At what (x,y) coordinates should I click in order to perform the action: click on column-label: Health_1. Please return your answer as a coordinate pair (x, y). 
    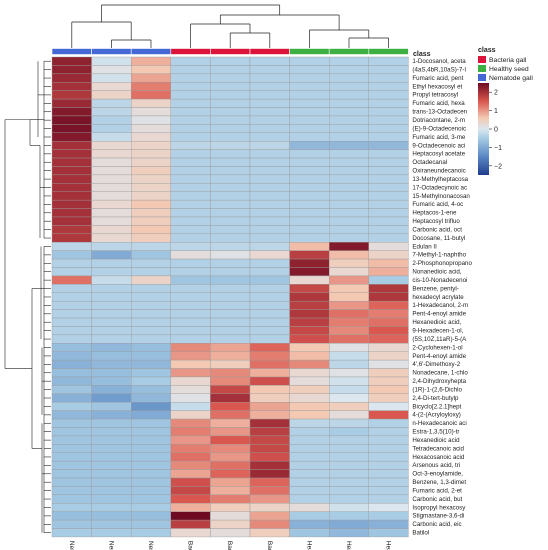
    Looking at the image, I should click on (348, 545).